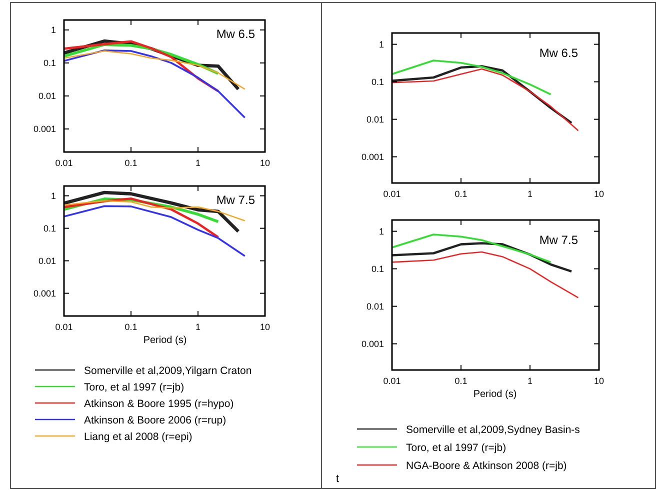  I want to click on legend-label: Somerville et al,2009,Yilgarn Craton, so click(168, 371).